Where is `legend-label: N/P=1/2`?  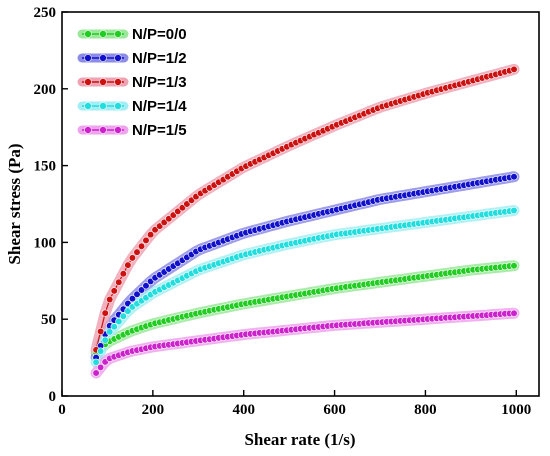 legend-label: N/P=1/2 is located at coordinates (159, 58).